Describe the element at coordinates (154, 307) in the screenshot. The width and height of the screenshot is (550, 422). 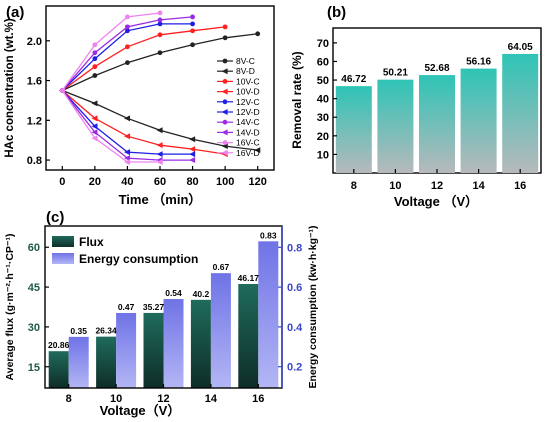
I see `flux-value-label: 35.27` at that location.